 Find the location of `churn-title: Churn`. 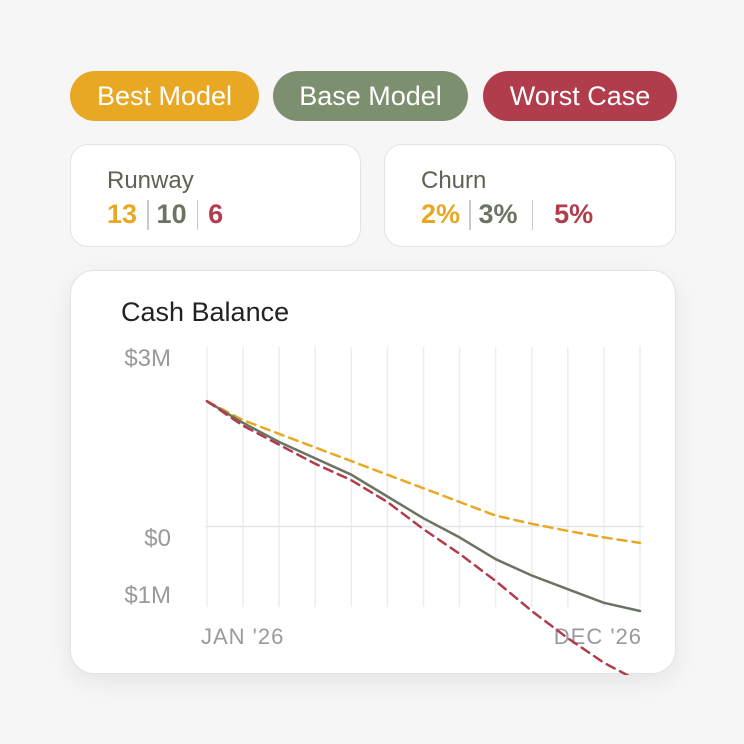

churn-title: Churn is located at coordinates (454, 180).